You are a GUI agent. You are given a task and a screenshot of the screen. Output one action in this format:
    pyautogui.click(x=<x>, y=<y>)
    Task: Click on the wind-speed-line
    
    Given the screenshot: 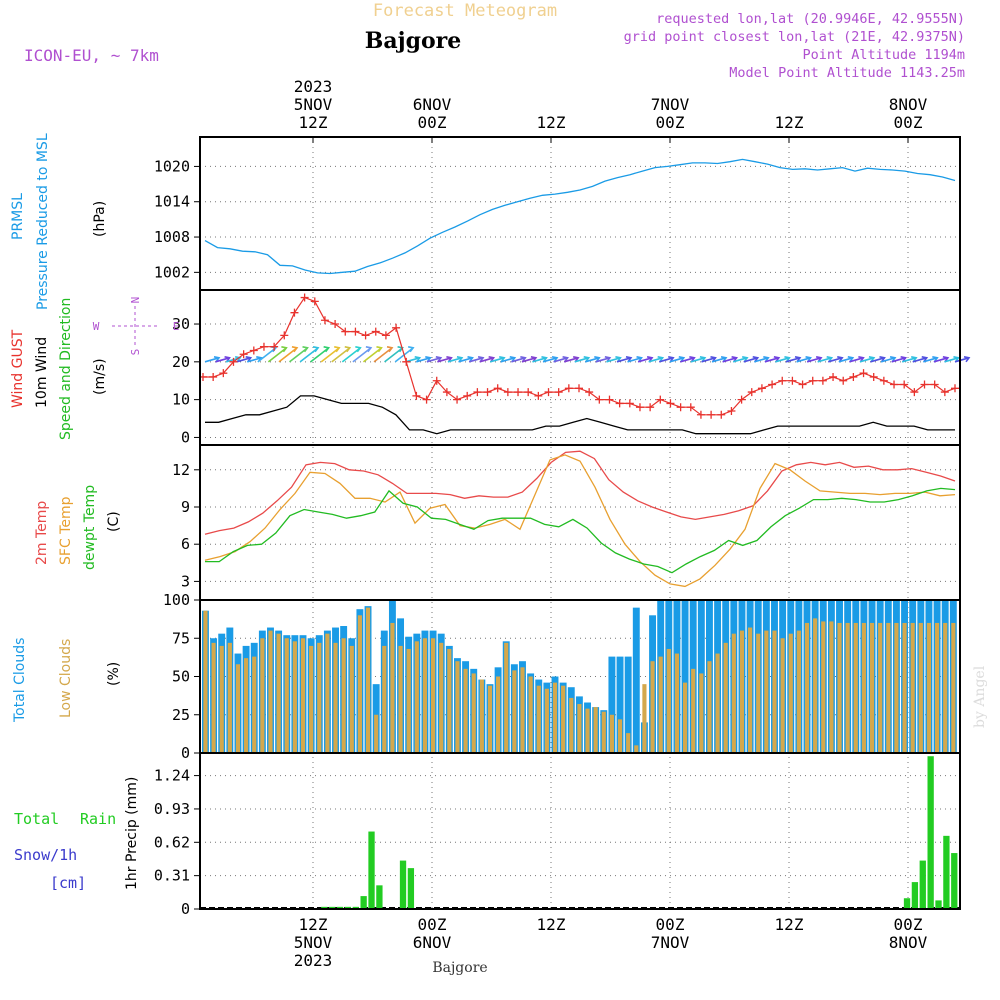 What is the action you would take?
    pyautogui.click(x=580, y=415)
    